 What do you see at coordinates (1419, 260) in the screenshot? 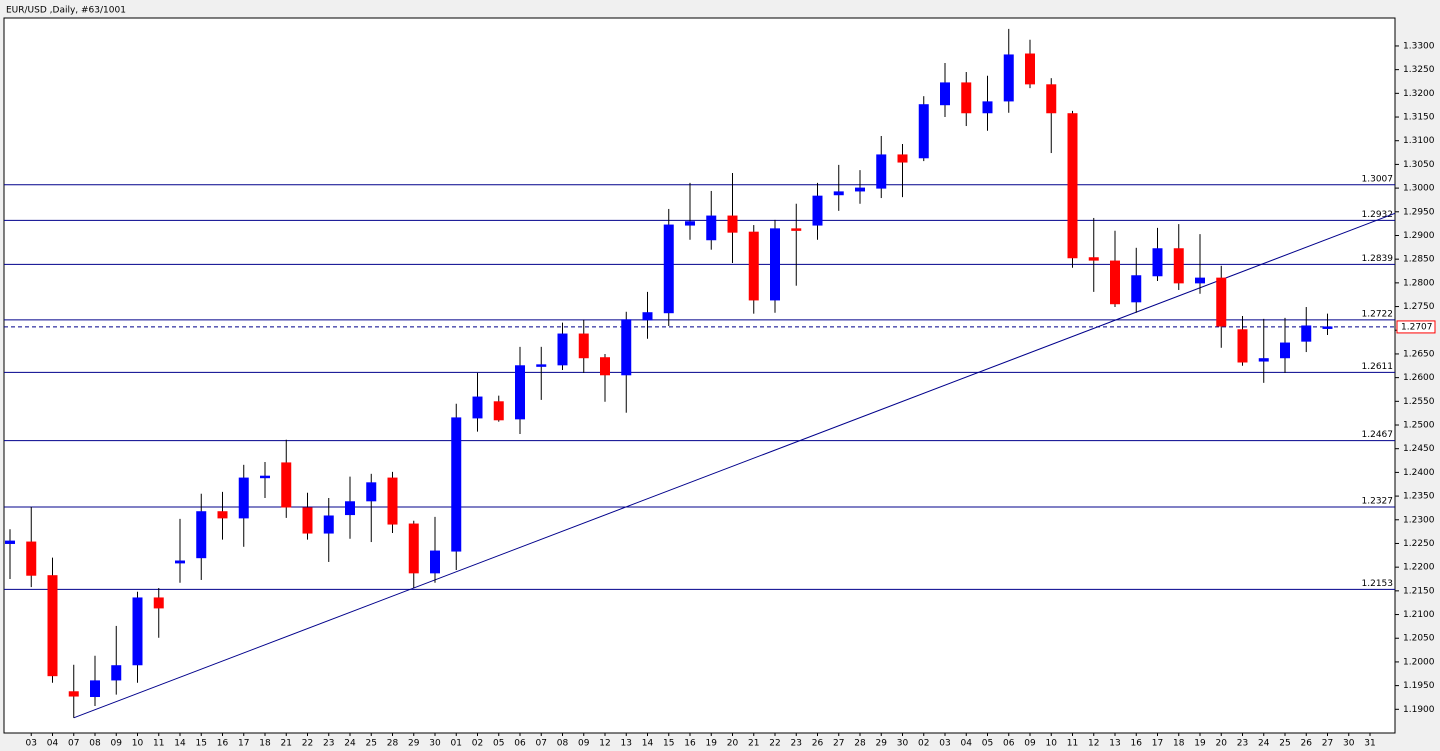
I see `y-tick-label: 1.2850` at bounding box center [1419, 260].